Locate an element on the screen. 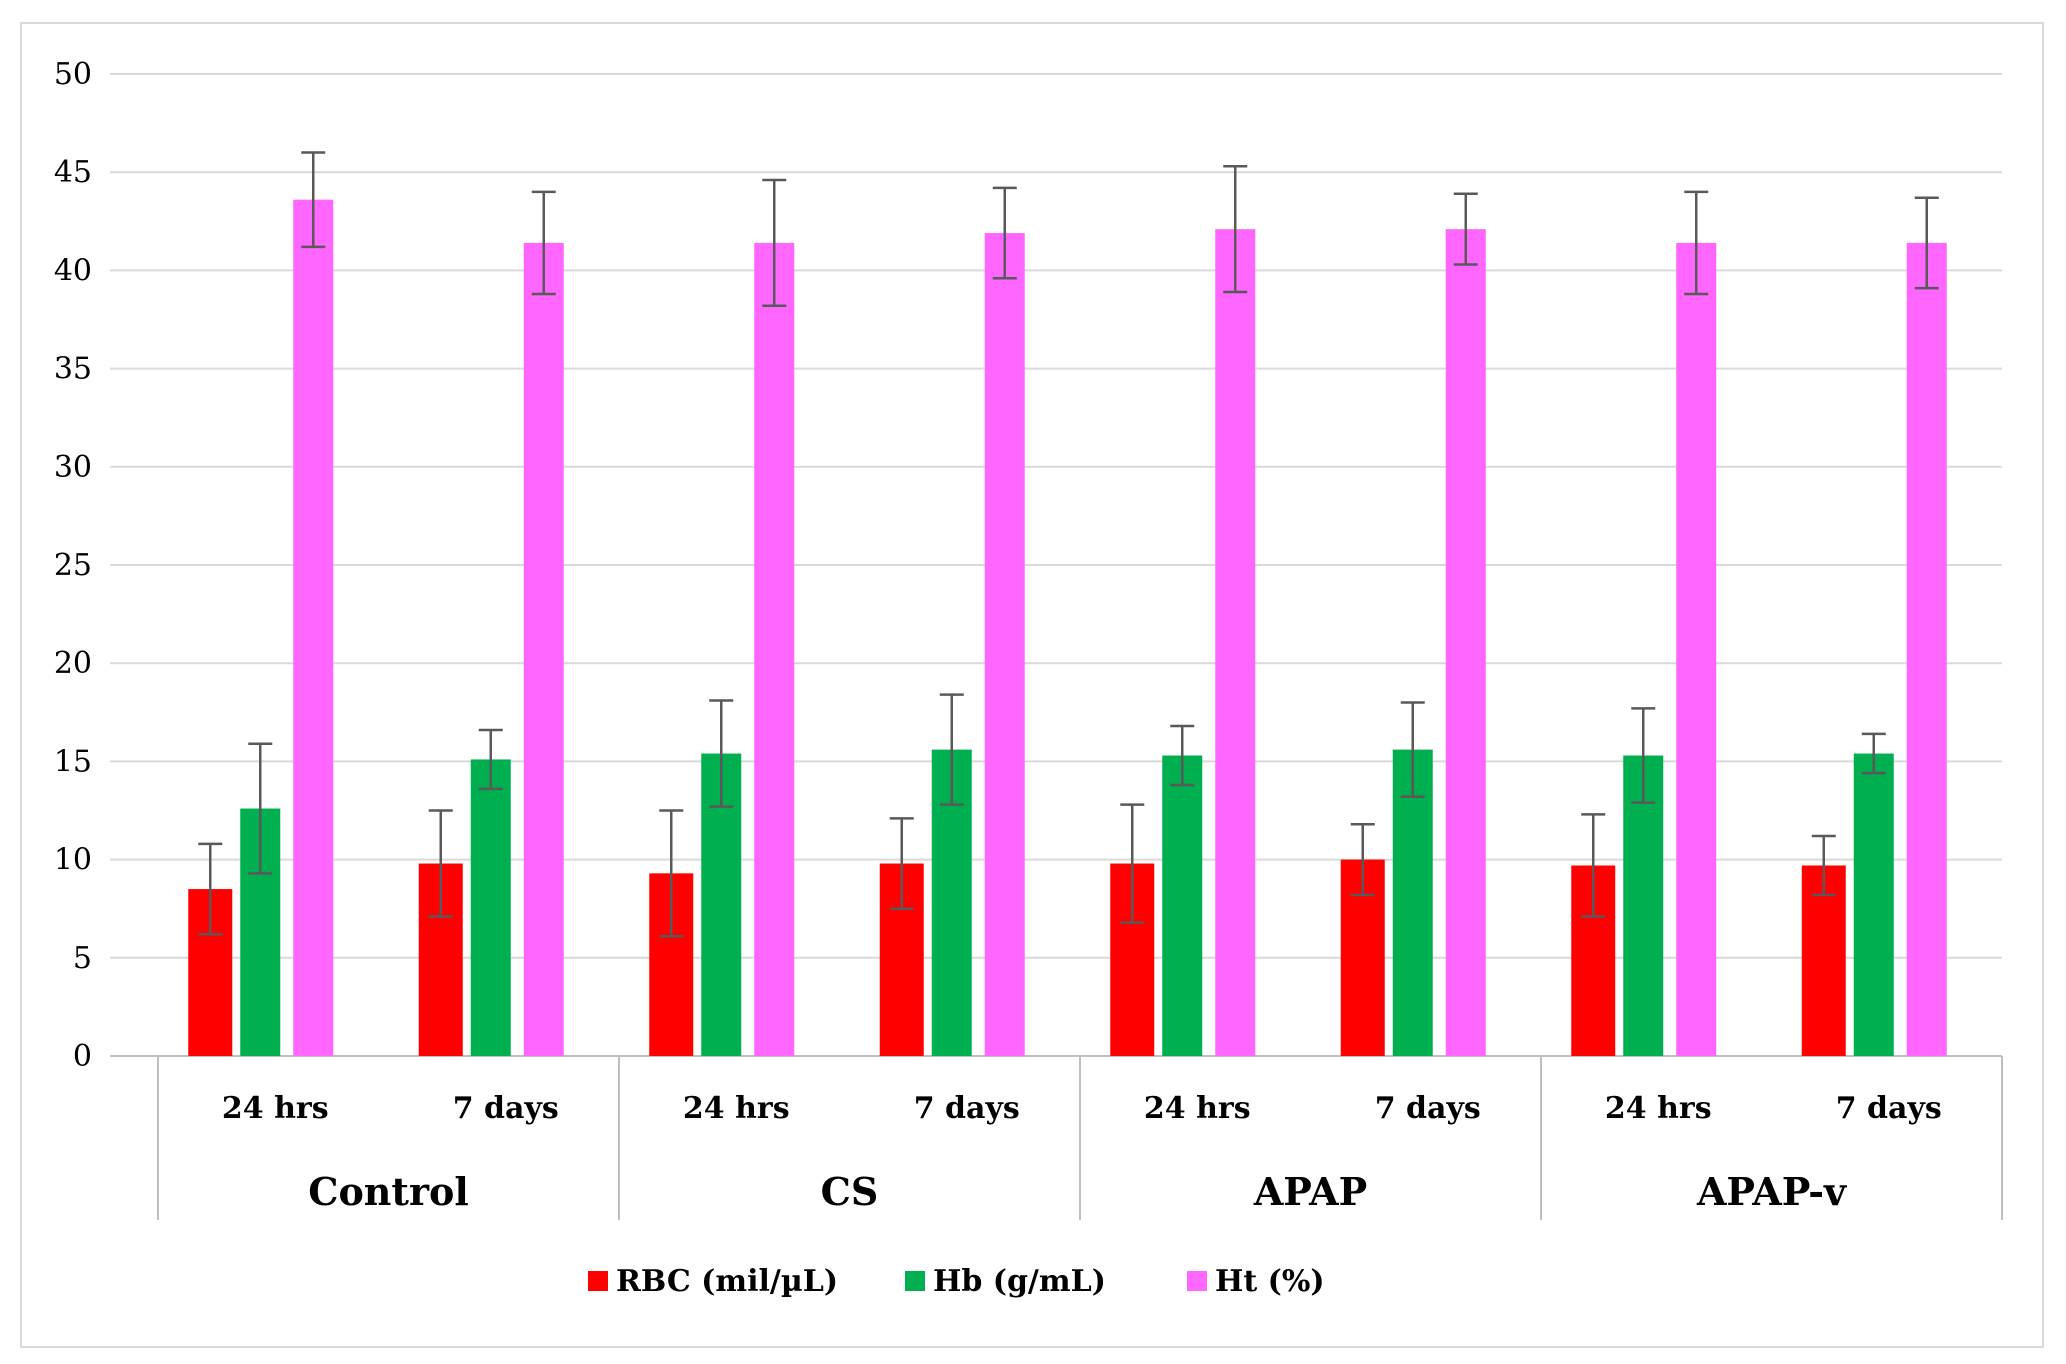 The height and width of the screenshot is (1364, 2066). group-label: APAP is located at coordinates (1310, 1191).